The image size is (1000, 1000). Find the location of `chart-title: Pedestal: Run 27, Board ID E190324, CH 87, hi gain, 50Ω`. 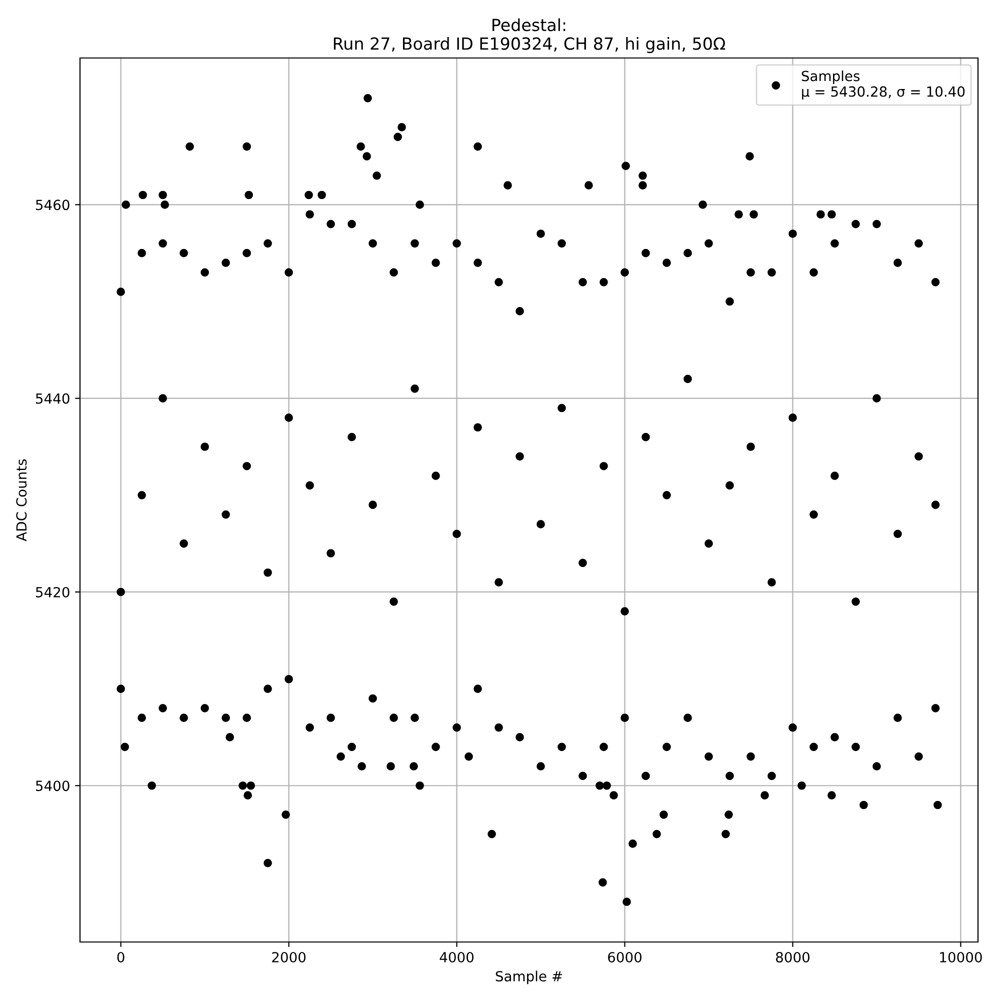

chart-title: Pedestal: Run 27, Board ID E190324, CH 87, hi gain, 50Ω is located at coordinates (530, 36).